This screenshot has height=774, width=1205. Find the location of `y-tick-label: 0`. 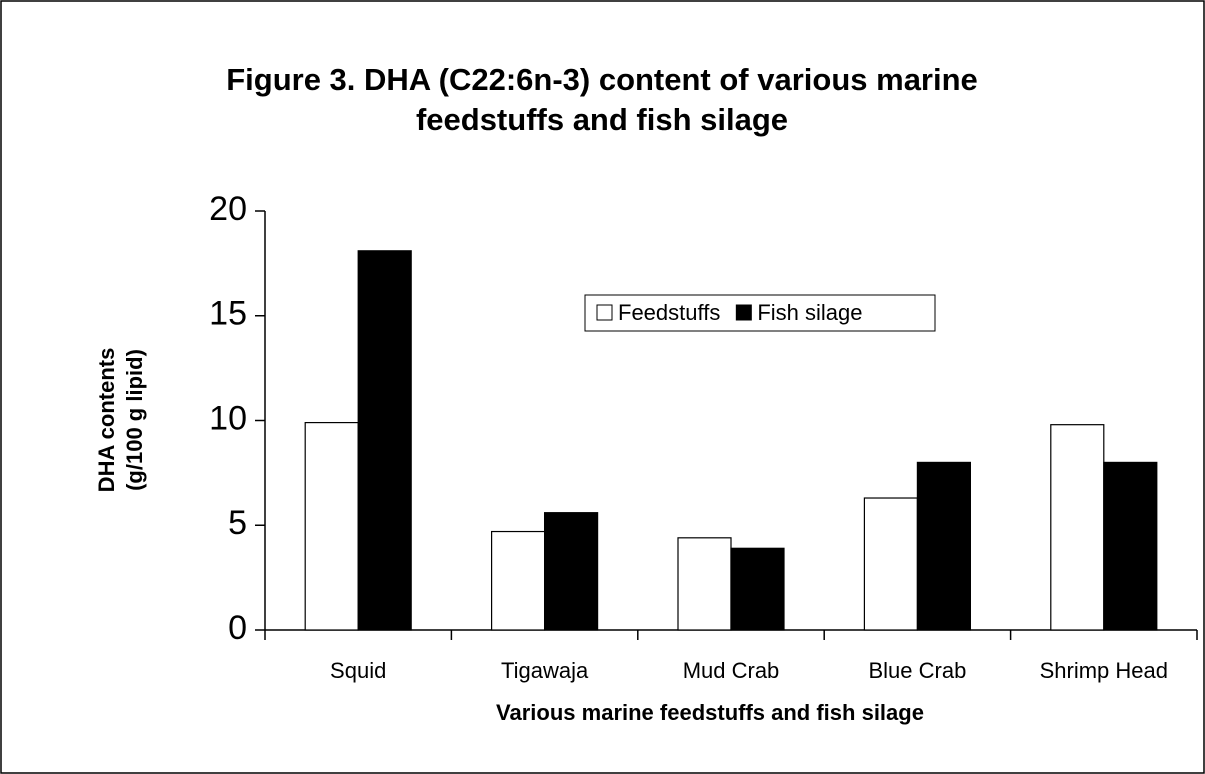

y-tick-label: 0 is located at coordinates (237, 628).